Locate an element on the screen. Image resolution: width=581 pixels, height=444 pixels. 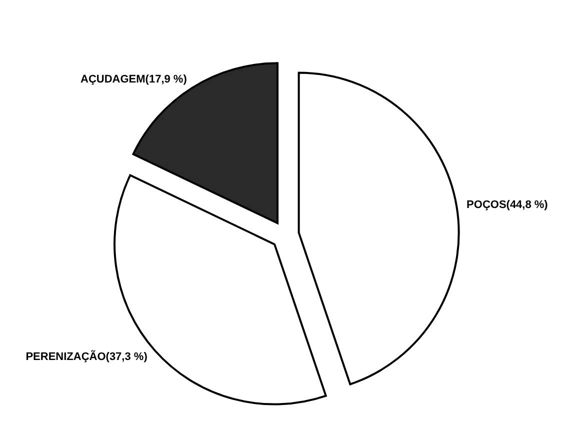
slice-label: POÇOS(44,8 %) is located at coordinates (507, 205).